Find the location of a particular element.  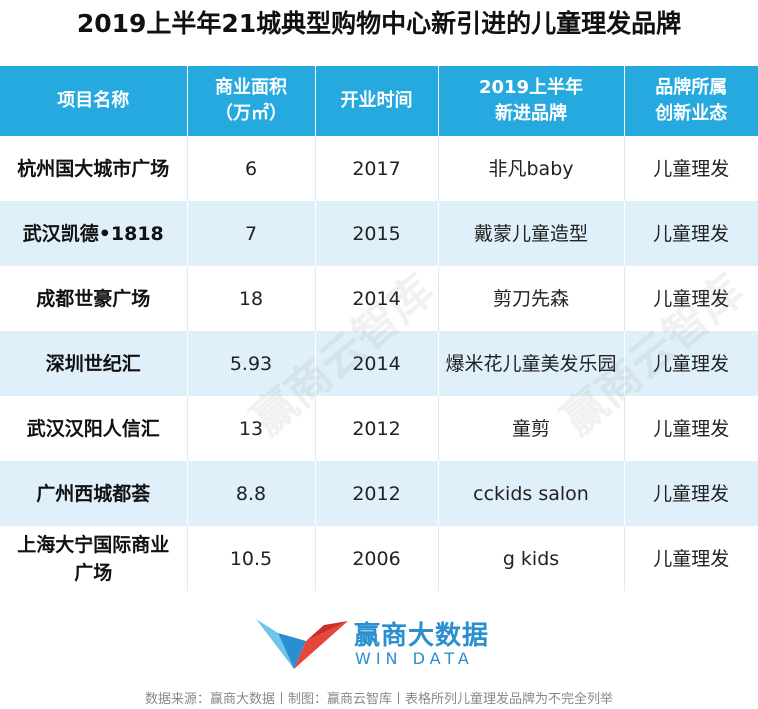

table-row: 成都世豪广场 18 2014 剪刀先森 儿童理发 is located at coordinates (379, 298).